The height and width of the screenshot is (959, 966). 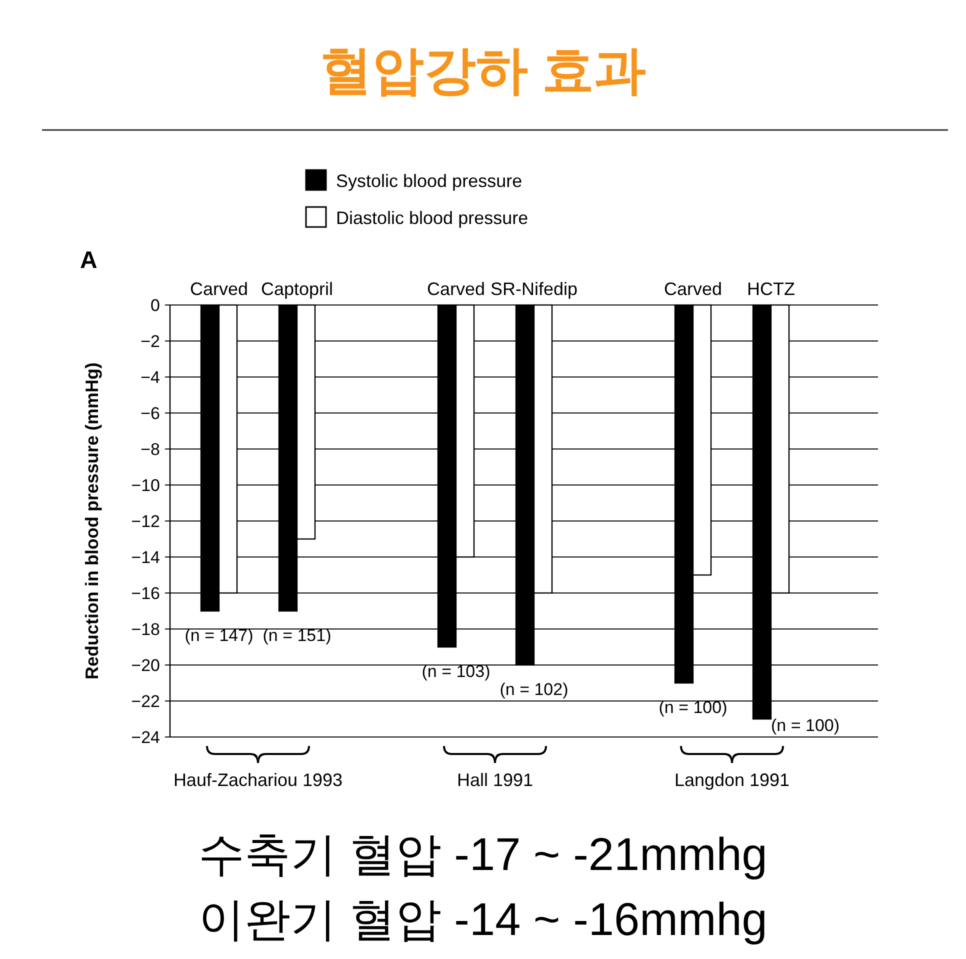 What do you see at coordinates (456, 671) in the screenshot?
I see `annotation: (n = 103)` at bounding box center [456, 671].